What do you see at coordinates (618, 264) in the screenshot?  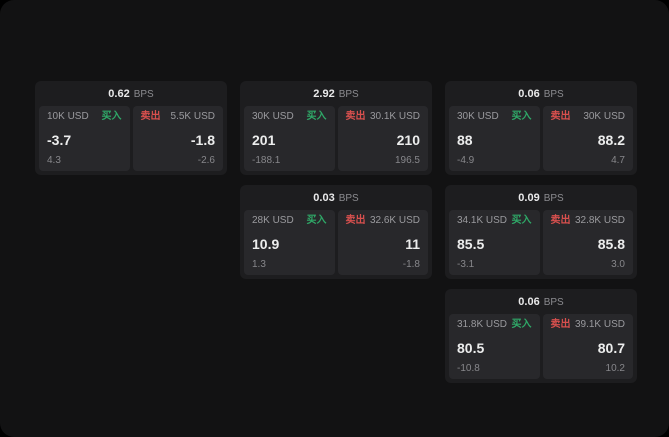 I see `sell-delta: 3.0` at bounding box center [618, 264].